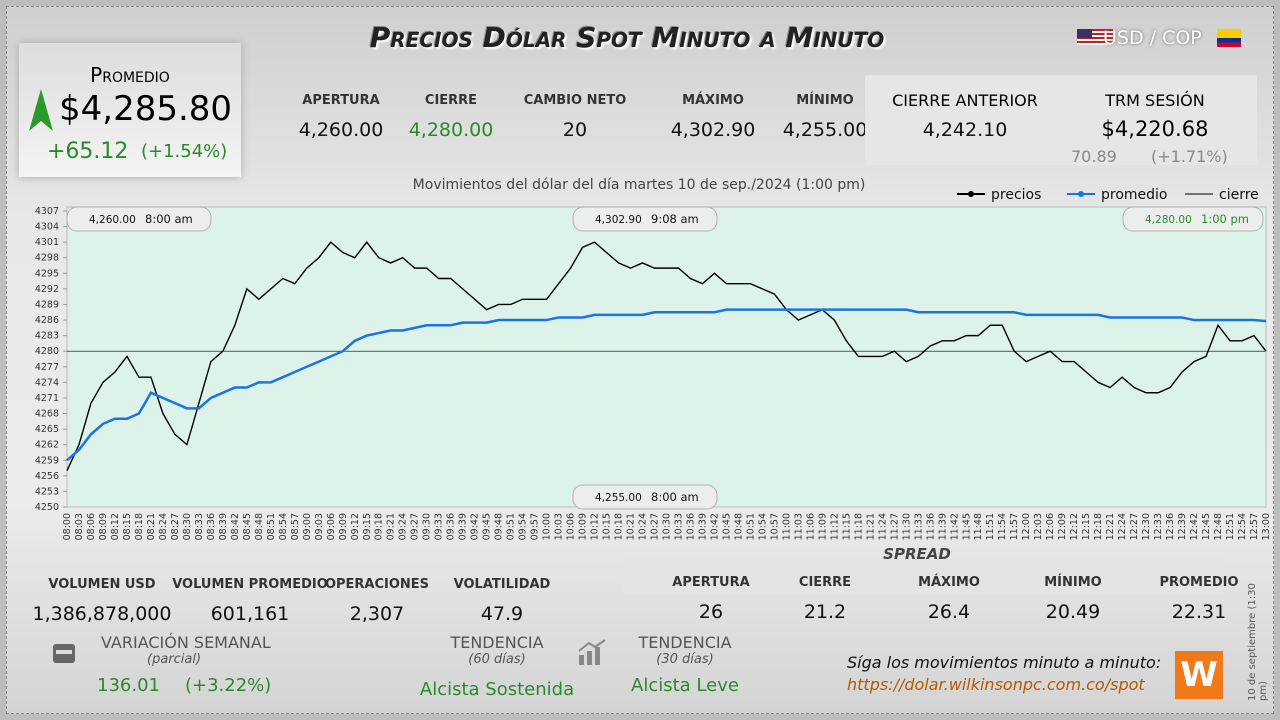 This screenshot has height=720, width=1280. Describe the element at coordinates (685, 685) in the screenshot. I see `trend-value: Alcista Leve` at that location.